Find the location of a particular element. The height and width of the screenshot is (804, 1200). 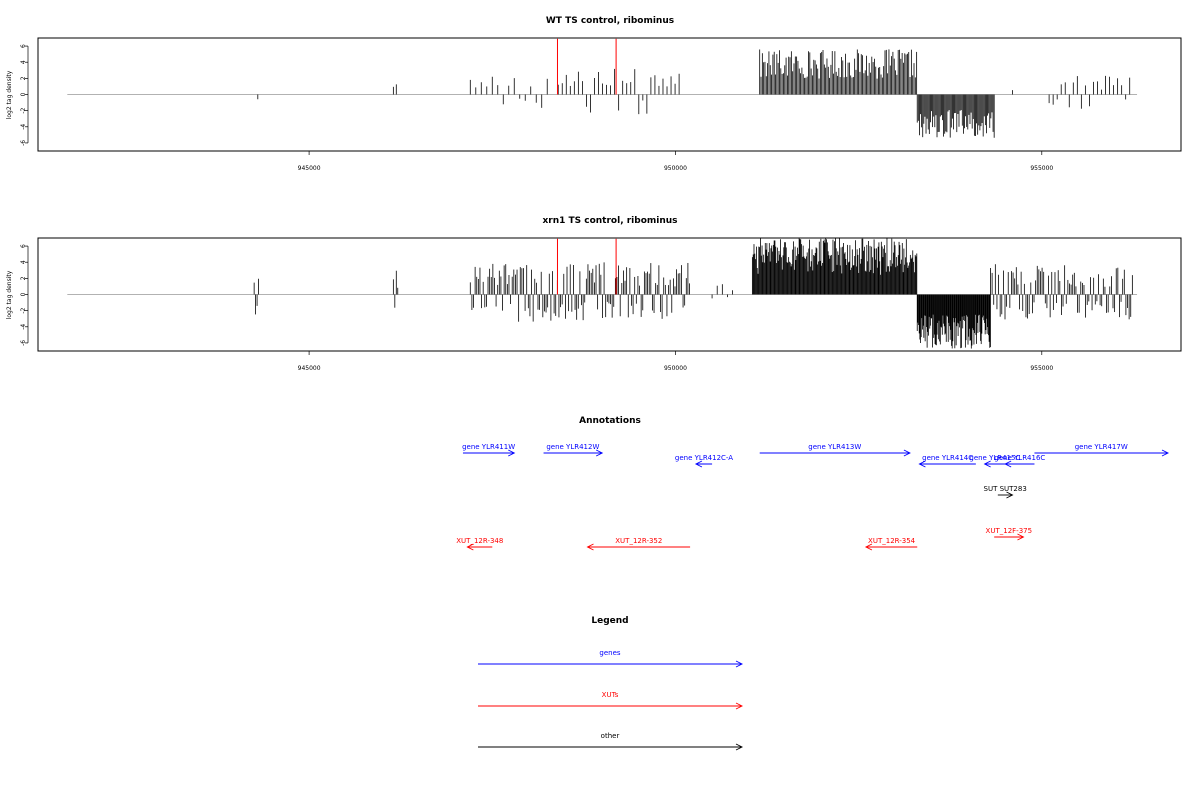

feature-label: SUT SUT283 is located at coordinates (1005, 489).